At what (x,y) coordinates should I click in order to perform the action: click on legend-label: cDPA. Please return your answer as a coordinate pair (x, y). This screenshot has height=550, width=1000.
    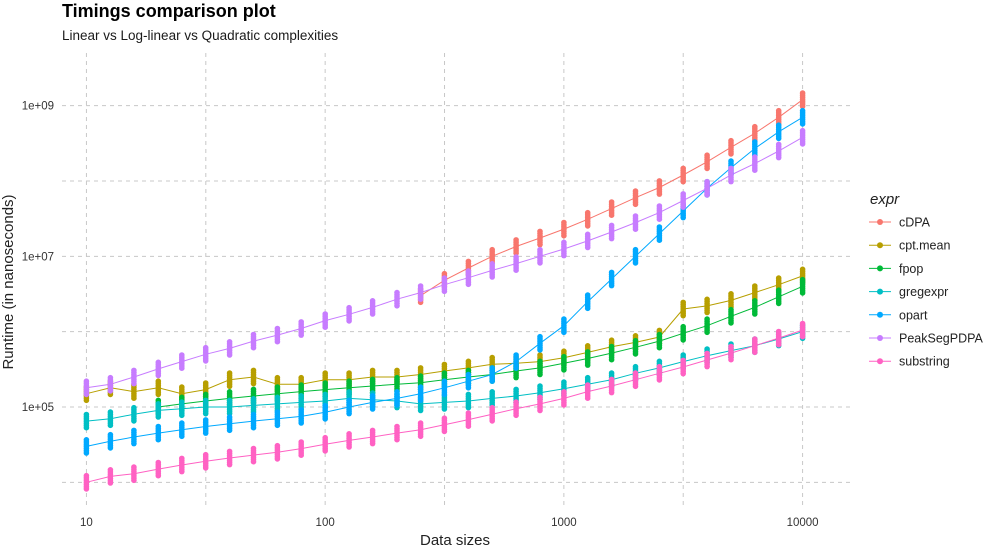
    Looking at the image, I should click on (915, 223).